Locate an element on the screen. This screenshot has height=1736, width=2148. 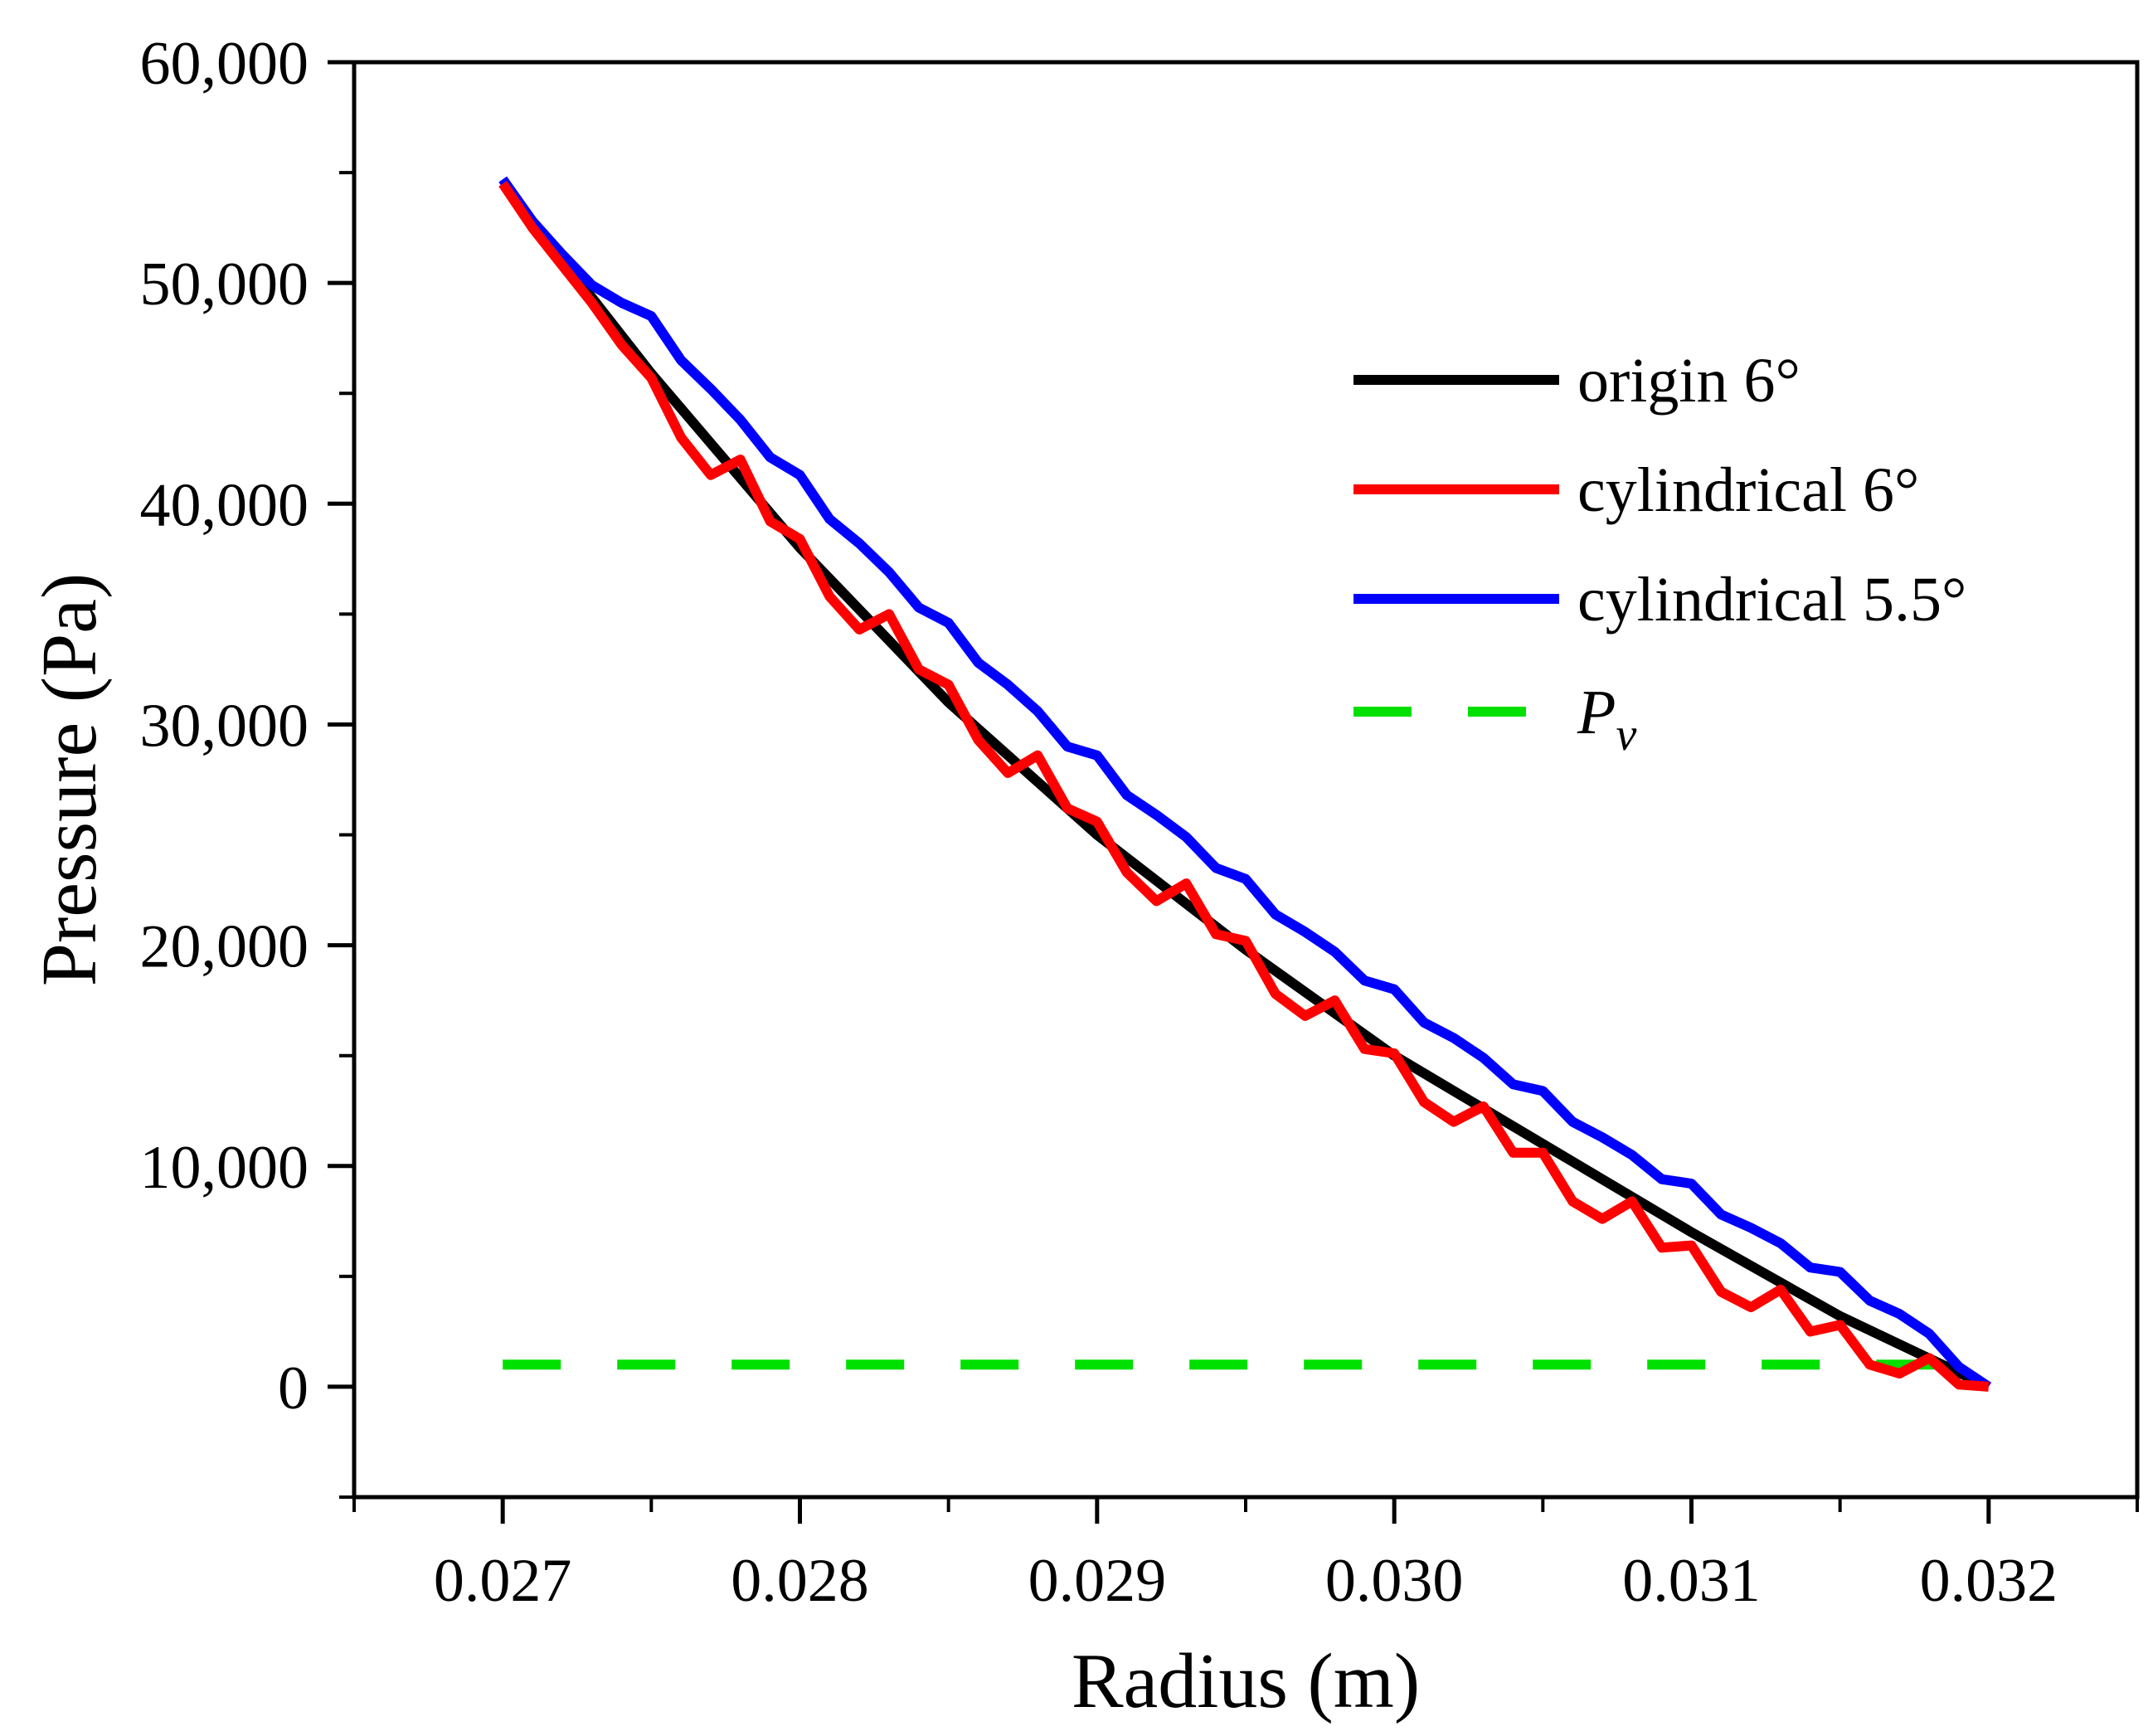
y-tick-label: 50,000 is located at coordinates (224, 284).